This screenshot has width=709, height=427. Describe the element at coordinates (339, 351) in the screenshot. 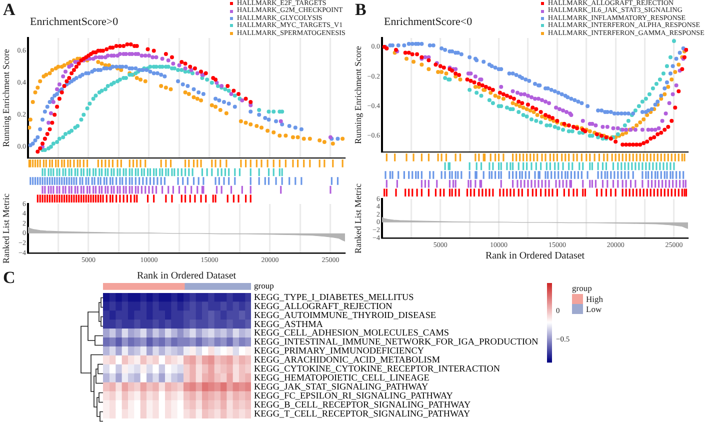

I see `y-tick-label: KEGG_PRIMARY_IMMUNODEFICIENCY` at that location.